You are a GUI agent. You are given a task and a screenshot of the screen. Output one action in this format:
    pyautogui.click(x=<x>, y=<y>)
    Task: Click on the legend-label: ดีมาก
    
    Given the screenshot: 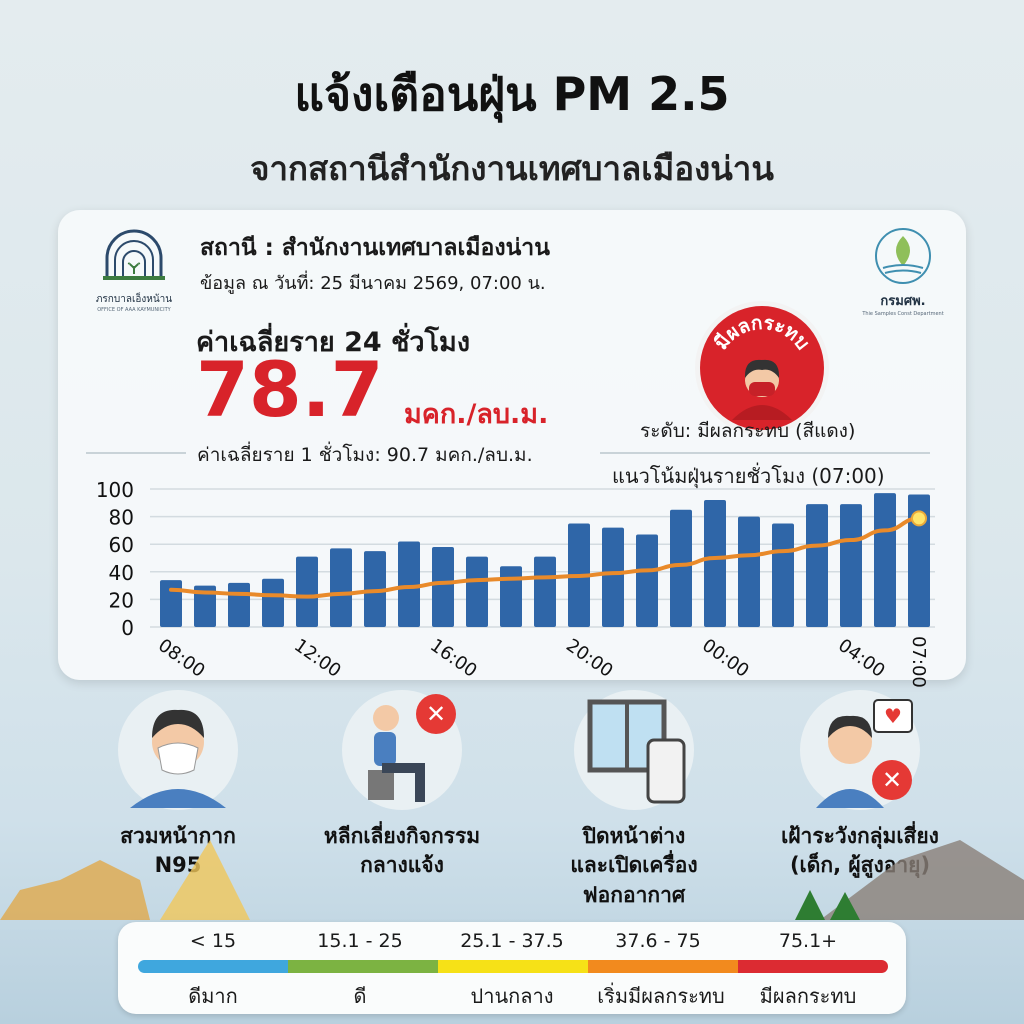 What is the action you would take?
    pyautogui.click(x=213, y=996)
    